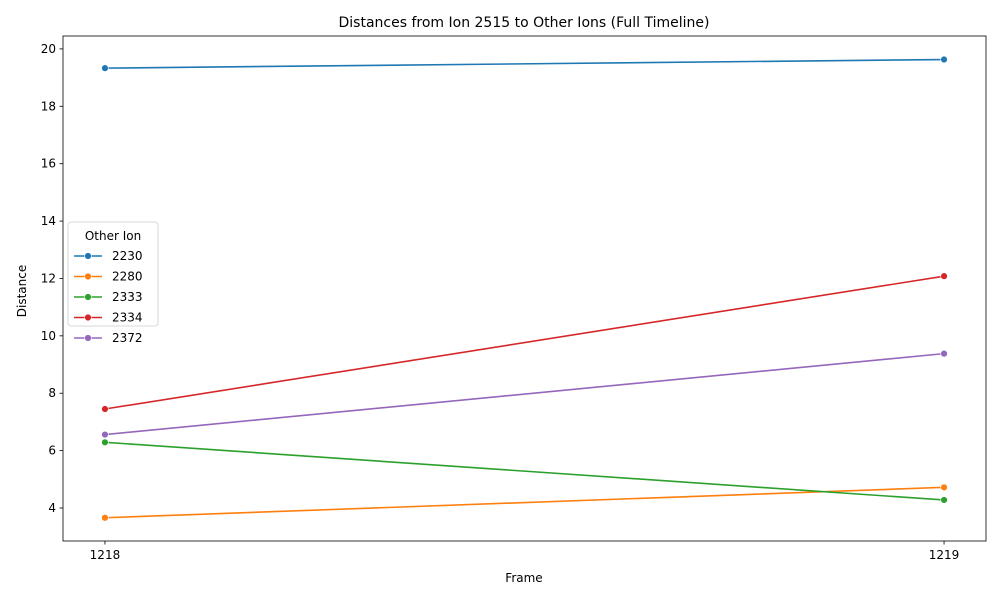 This screenshot has height=600, width=1000. I want to click on legend: Other Ion 2230 2280 2333 2334 2372, so click(113, 283).